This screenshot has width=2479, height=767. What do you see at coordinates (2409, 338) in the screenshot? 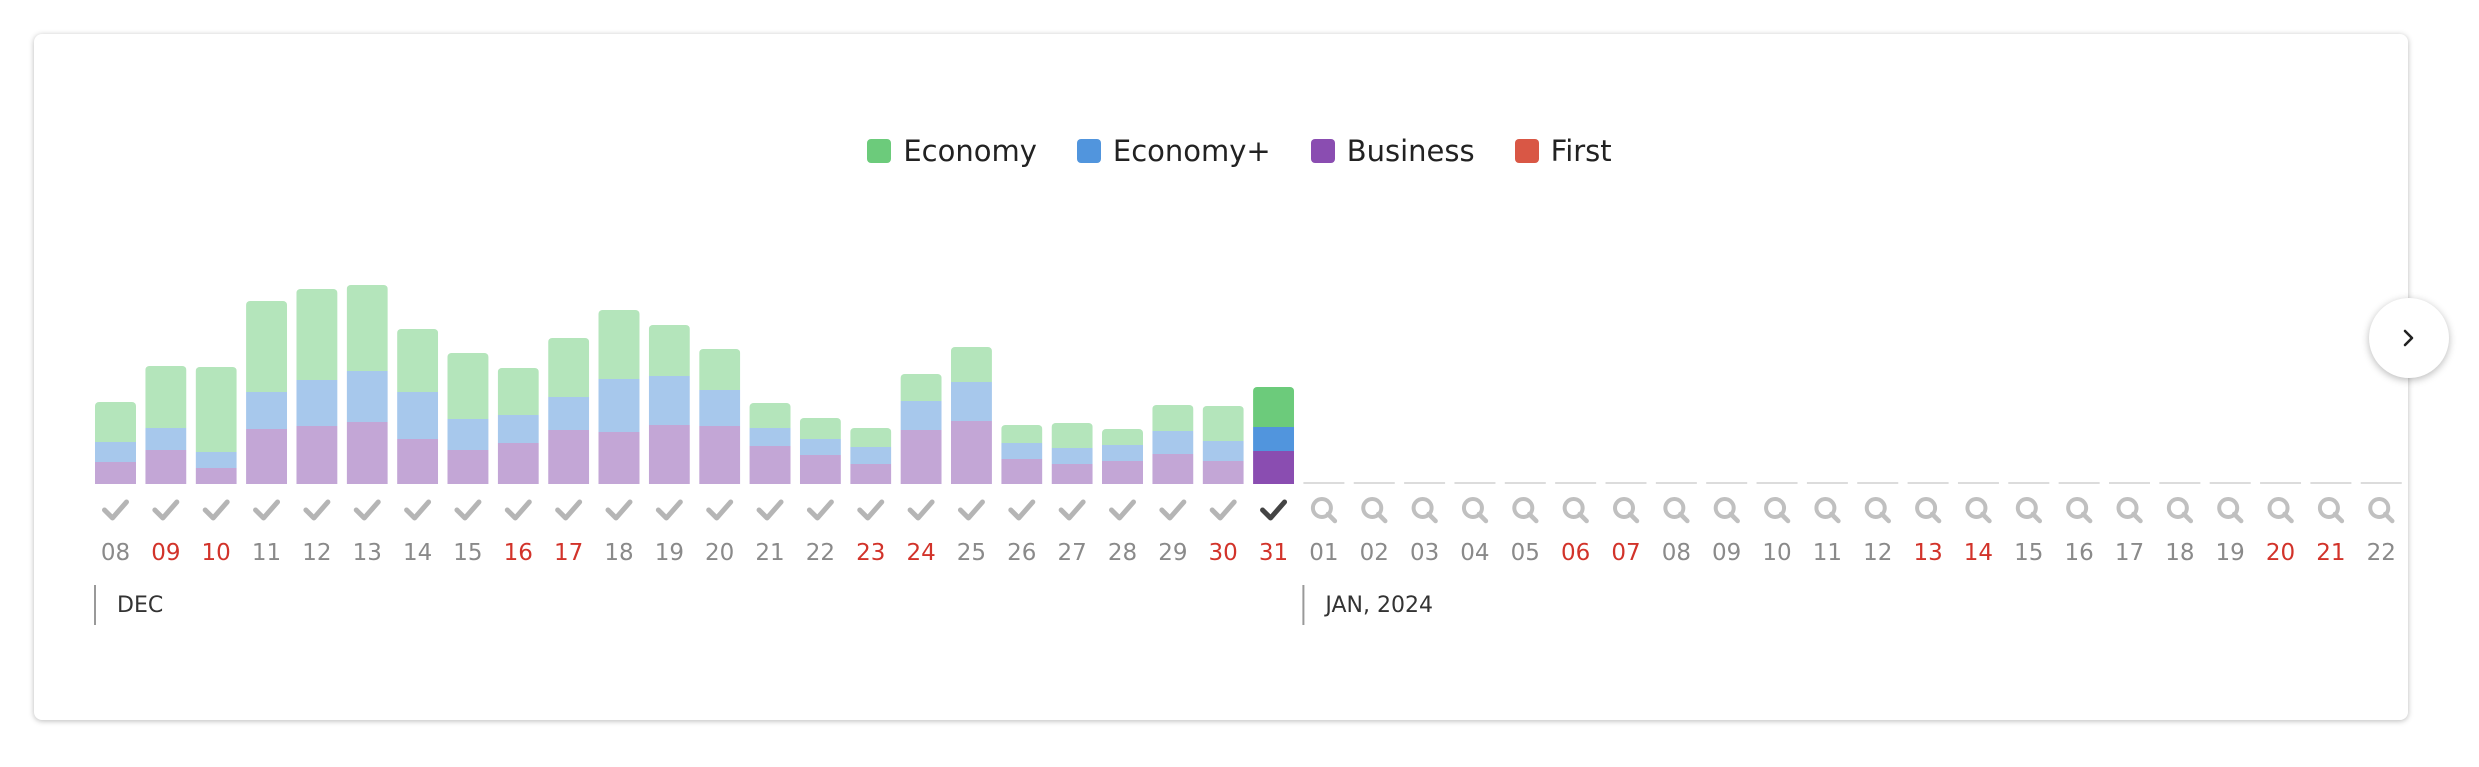
I see `next-page-button` at bounding box center [2409, 338].